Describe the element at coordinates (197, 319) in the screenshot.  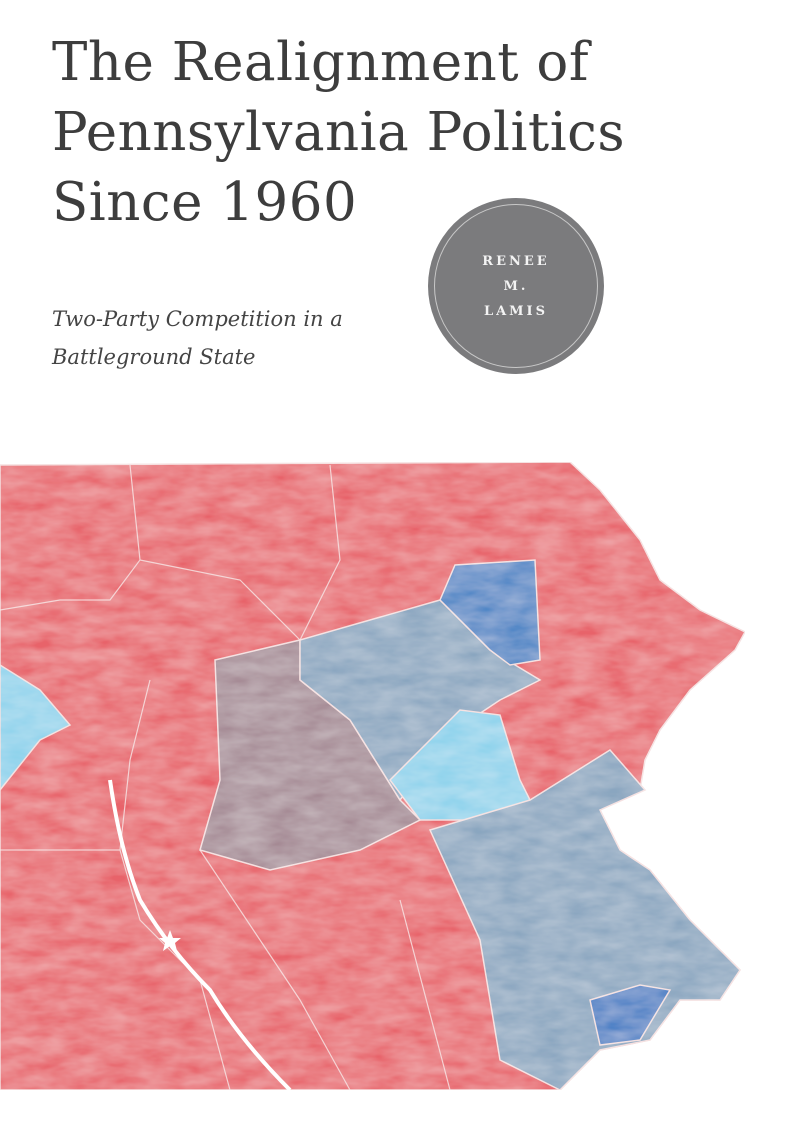
I see `subtitle-line: Two-Party Competition in a` at that location.